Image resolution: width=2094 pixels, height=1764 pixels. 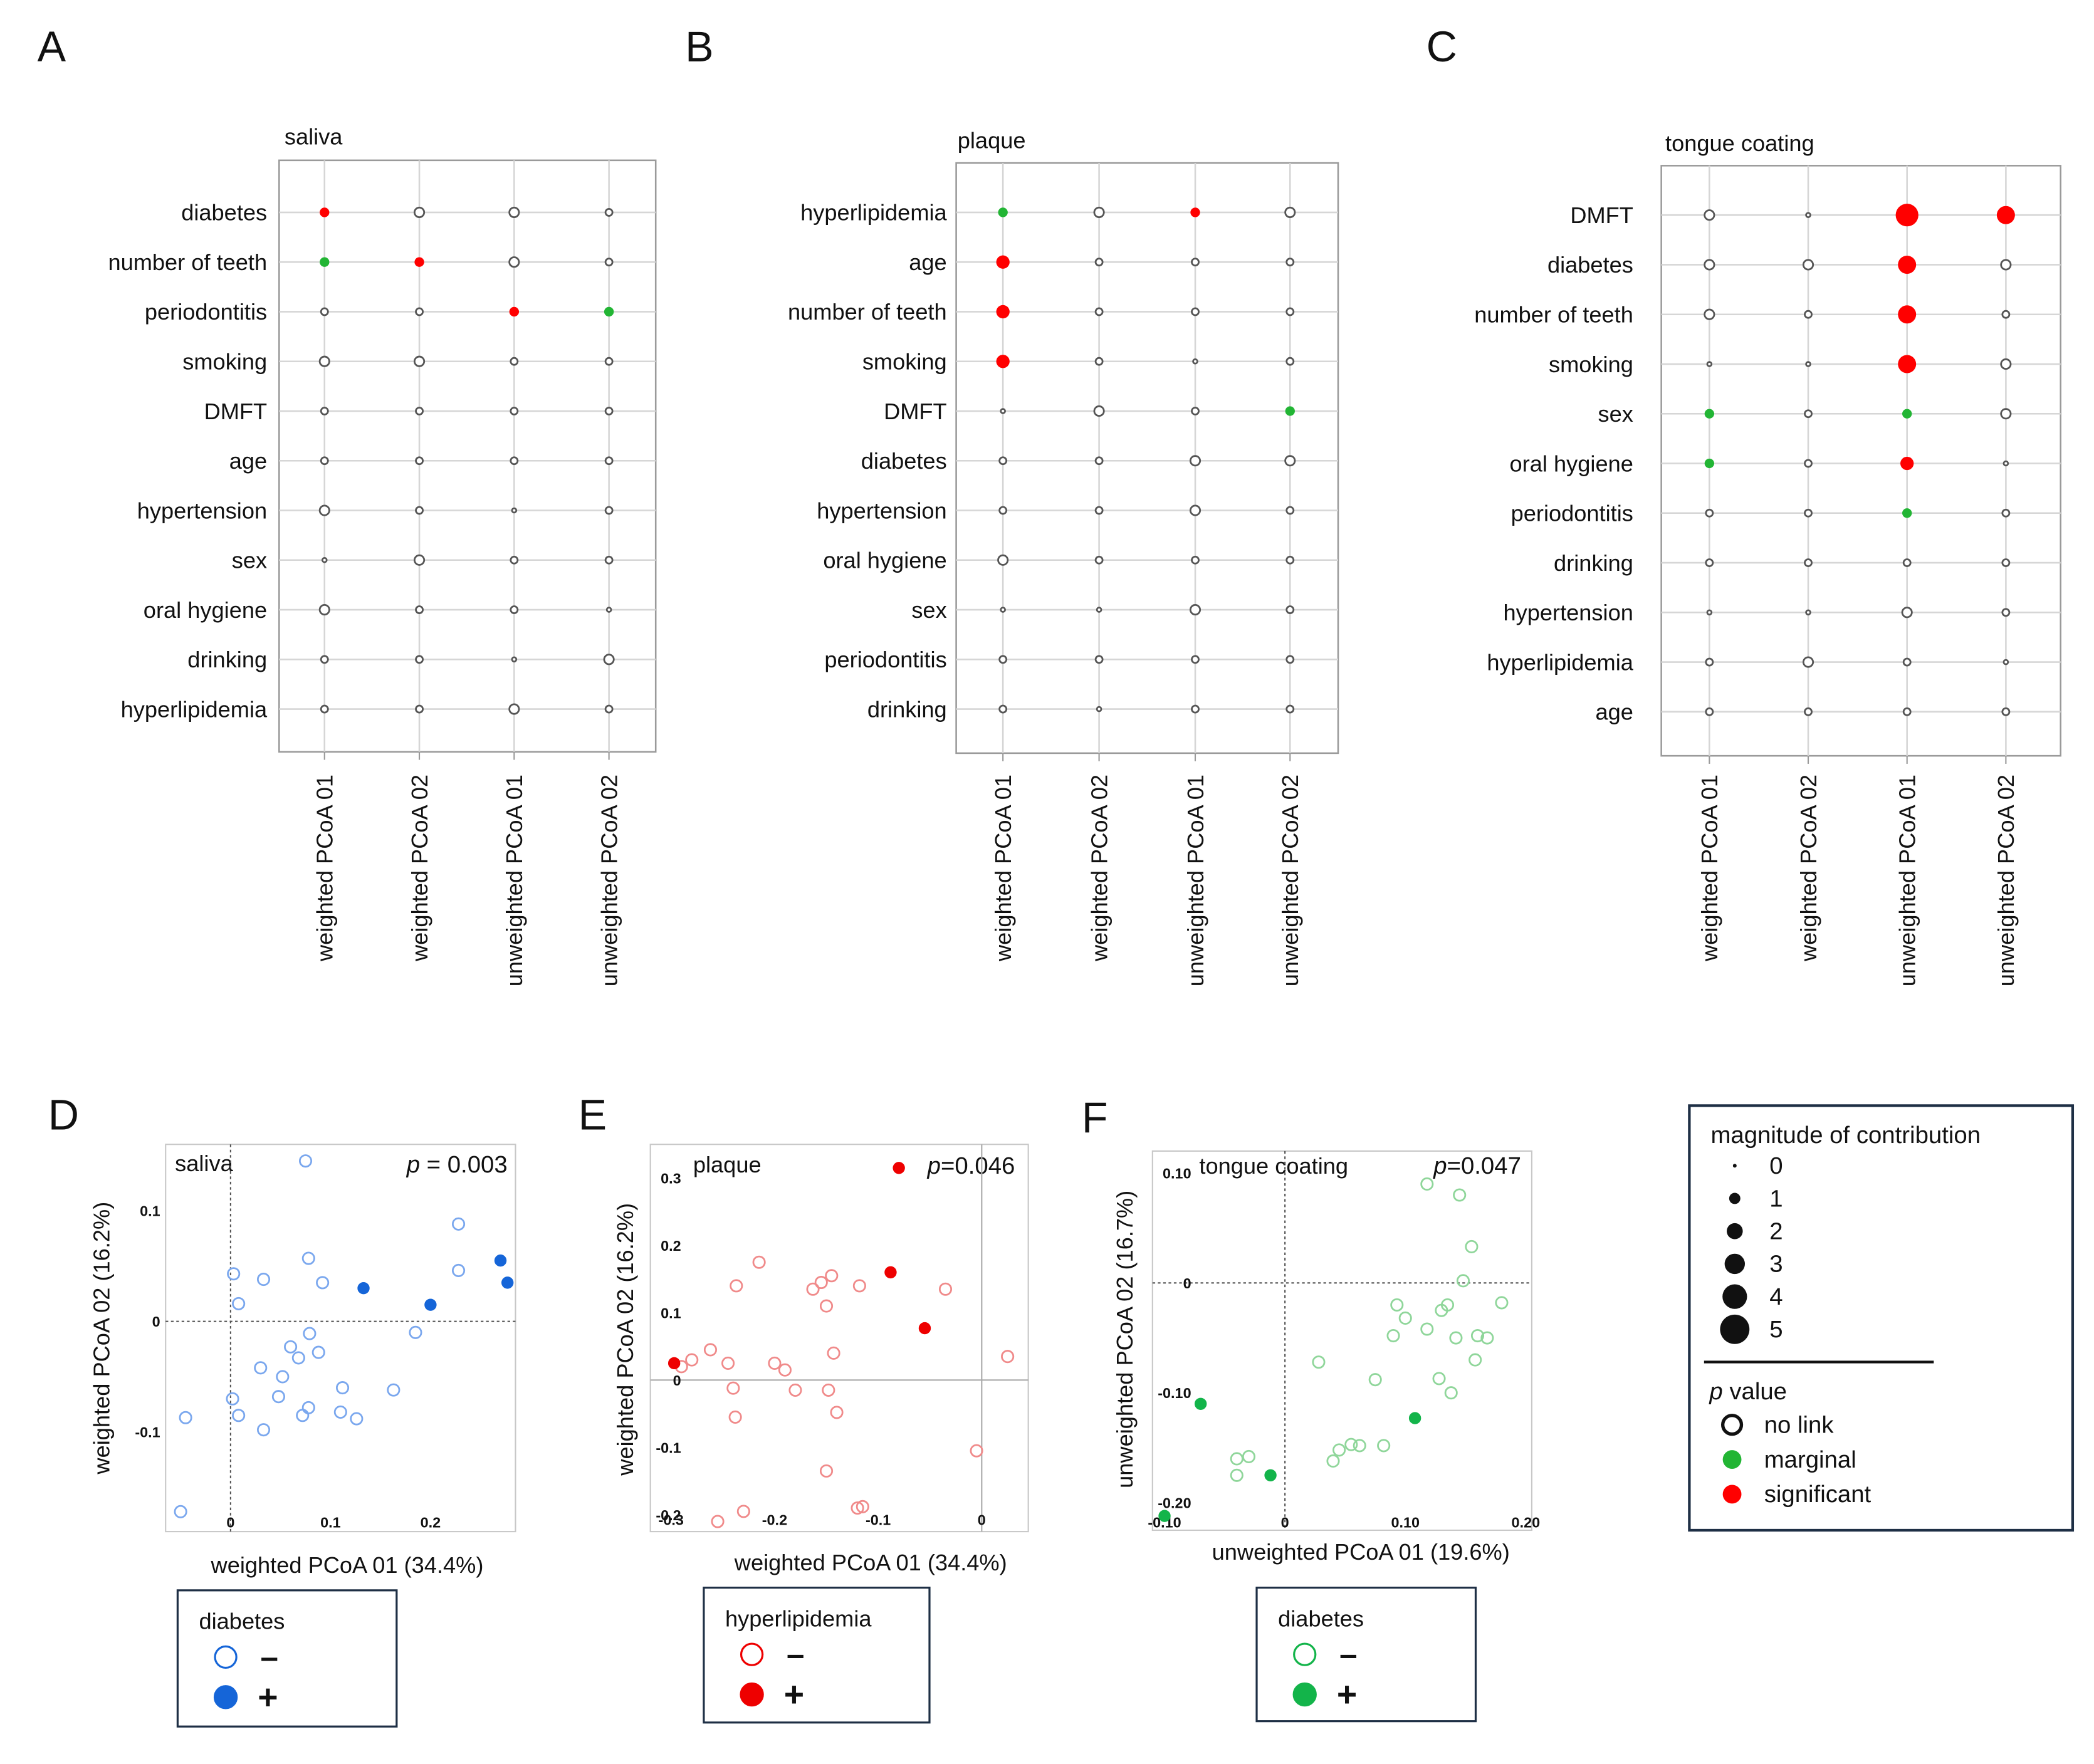 I want to click on panel-title: plaque, so click(x=992, y=141).